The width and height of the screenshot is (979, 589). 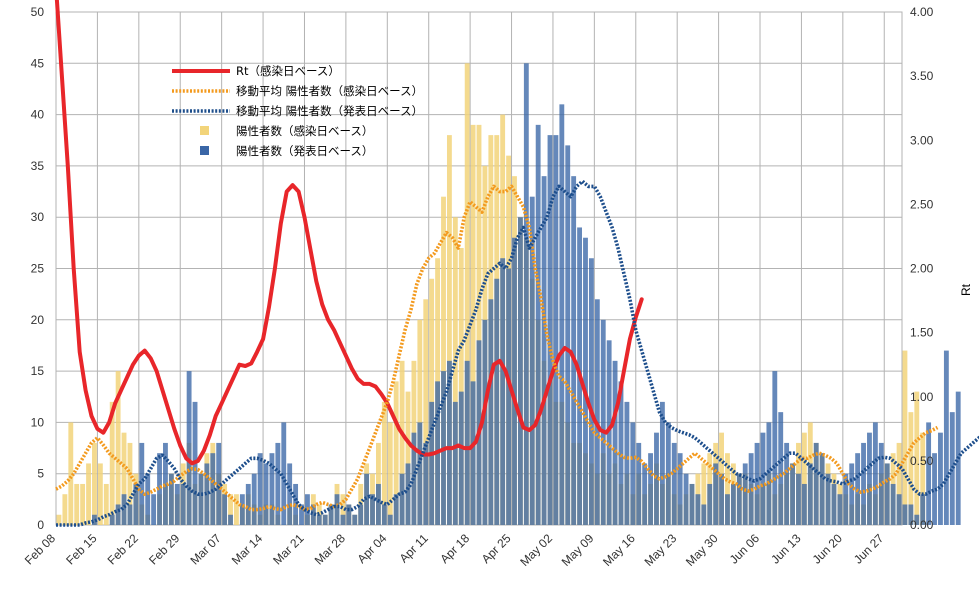 What do you see at coordinates (38, 217) in the screenshot?
I see `left-tick-label: 30` at bounding box center [38, 217].